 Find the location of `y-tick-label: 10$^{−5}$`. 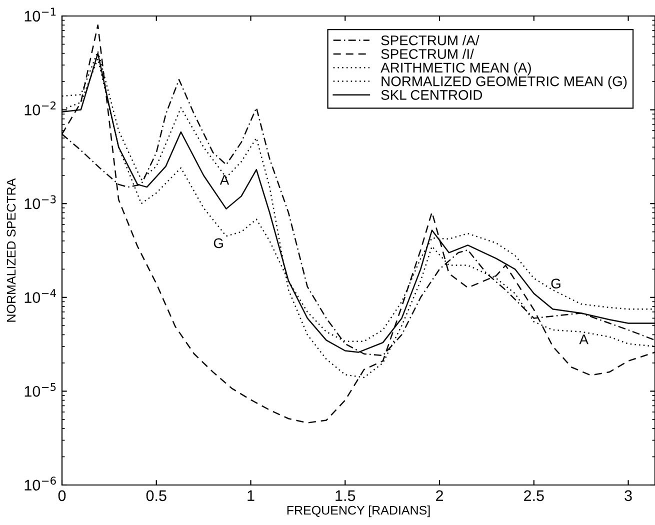

y-tick-label: 10$^{−5}$ is located at coordinates (40, 389).